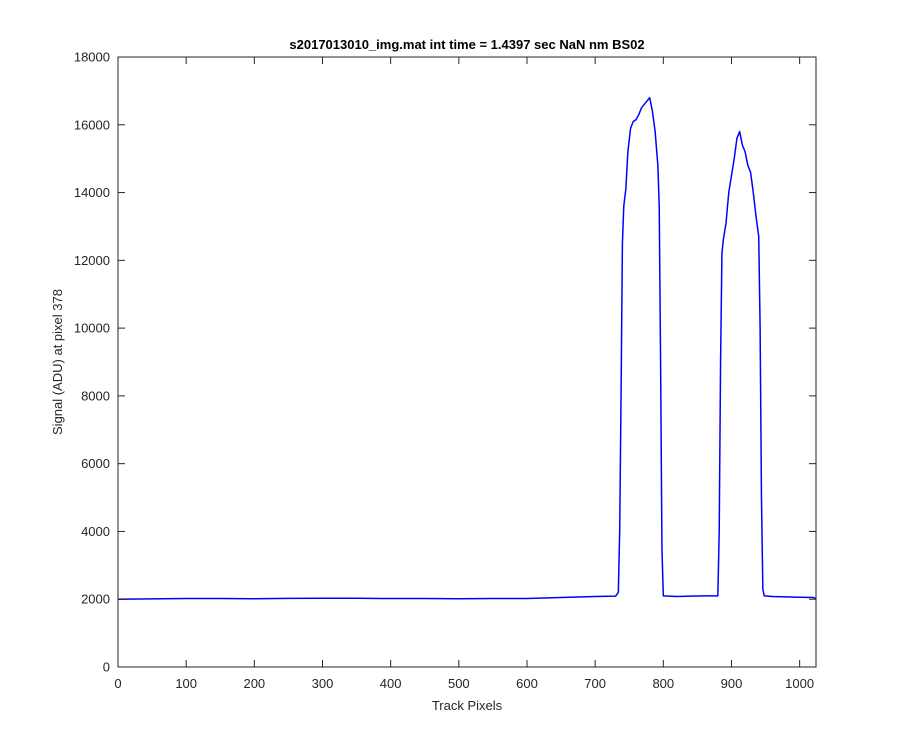  What do you see at coordinates (92, 328) in the screenshot?
I see `y-tick-label: 10000` at bounding box center [92, 328].